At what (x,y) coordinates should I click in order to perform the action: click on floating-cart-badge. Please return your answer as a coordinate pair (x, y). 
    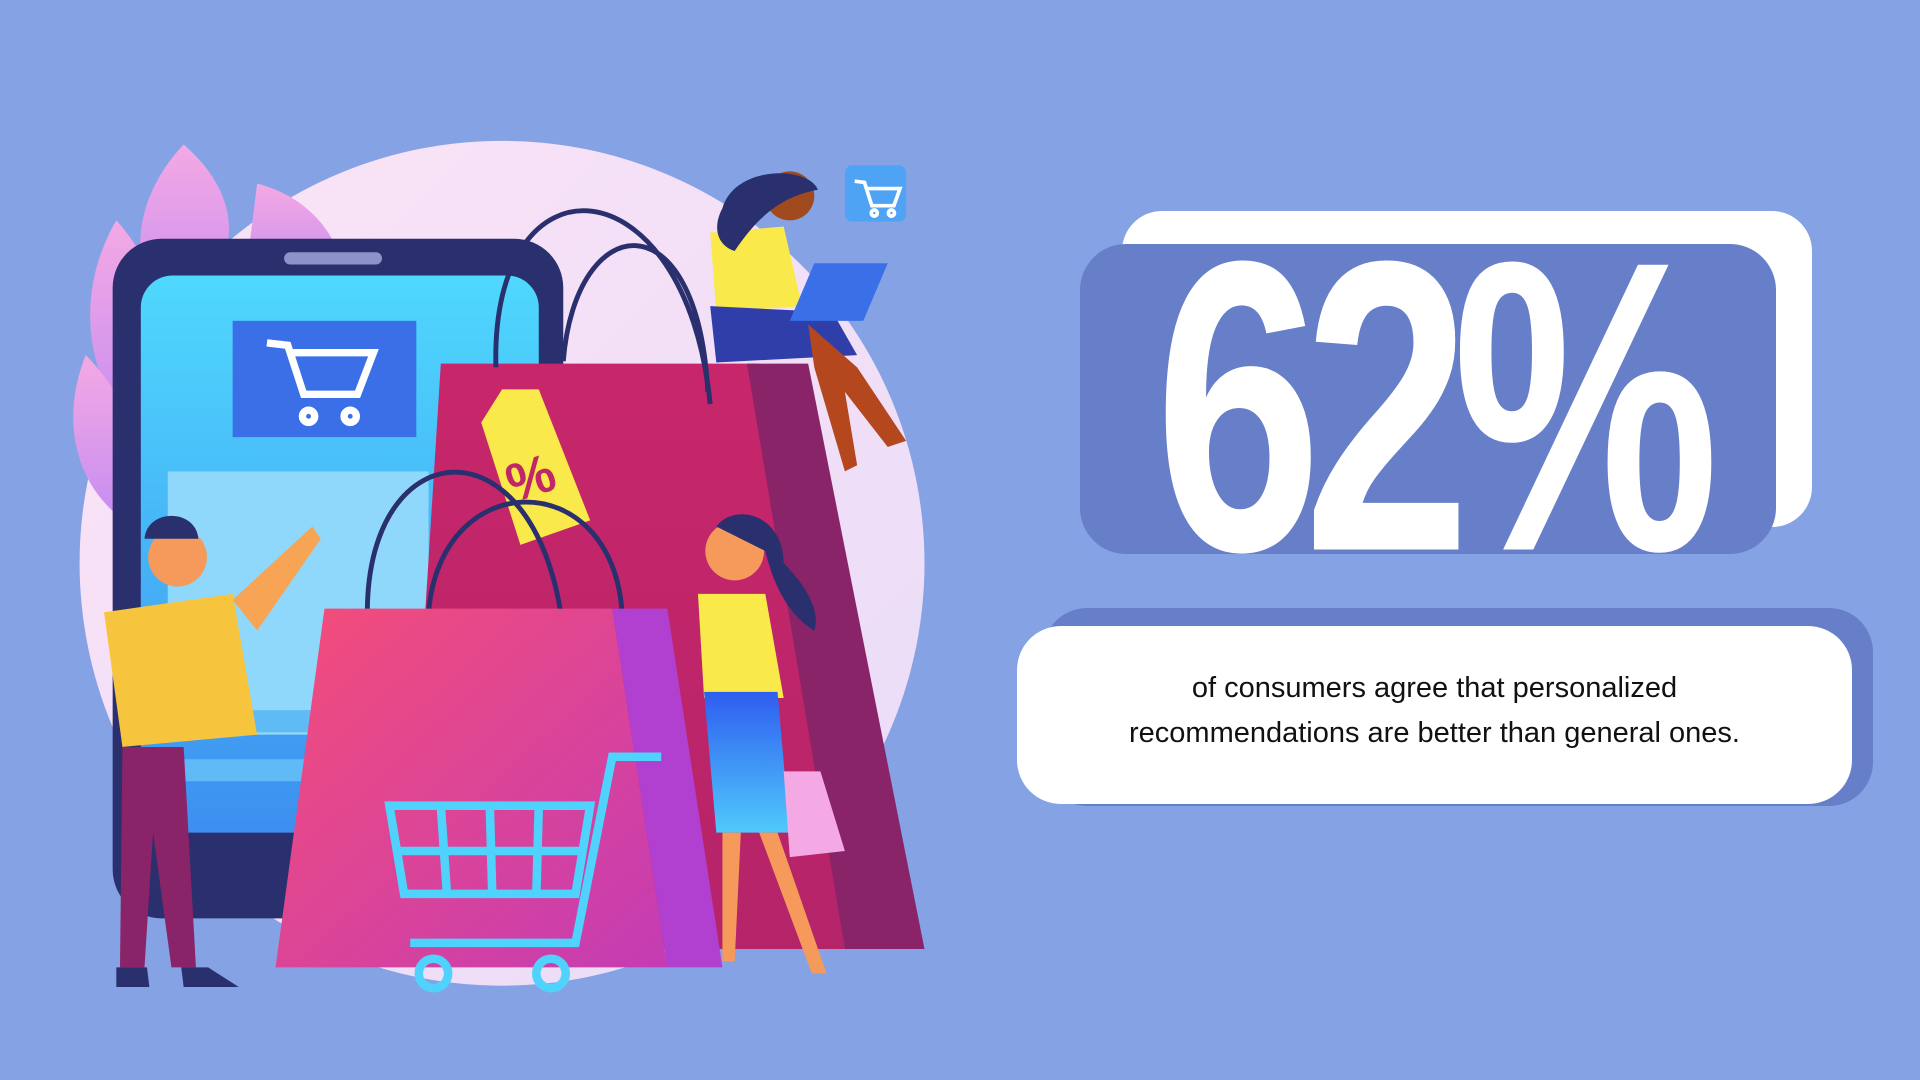
    Looking at the image, I should click on (875, 193).